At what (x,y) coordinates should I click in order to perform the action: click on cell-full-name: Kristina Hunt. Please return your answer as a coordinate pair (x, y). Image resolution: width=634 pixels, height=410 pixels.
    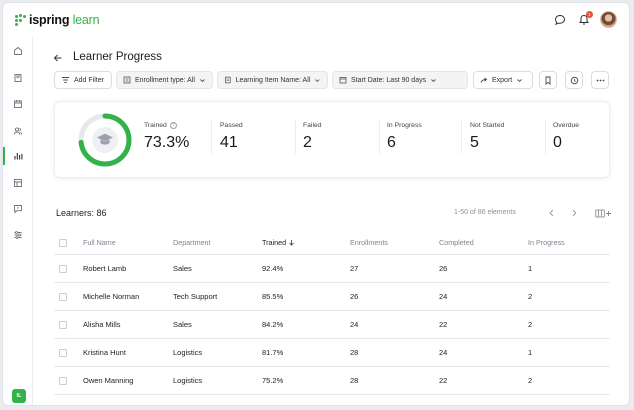
    Looking at the image, I should click on (104, 352).